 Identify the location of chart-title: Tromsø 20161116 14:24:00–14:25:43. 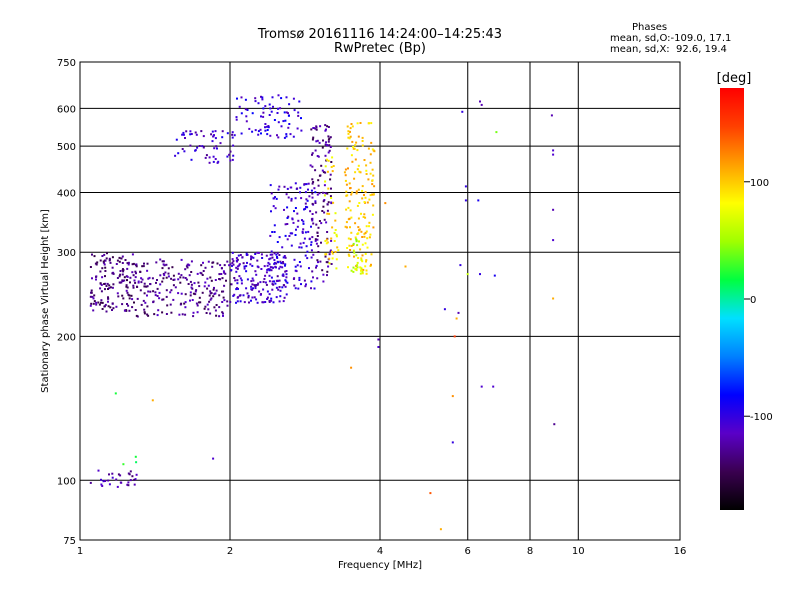
(380, 34).